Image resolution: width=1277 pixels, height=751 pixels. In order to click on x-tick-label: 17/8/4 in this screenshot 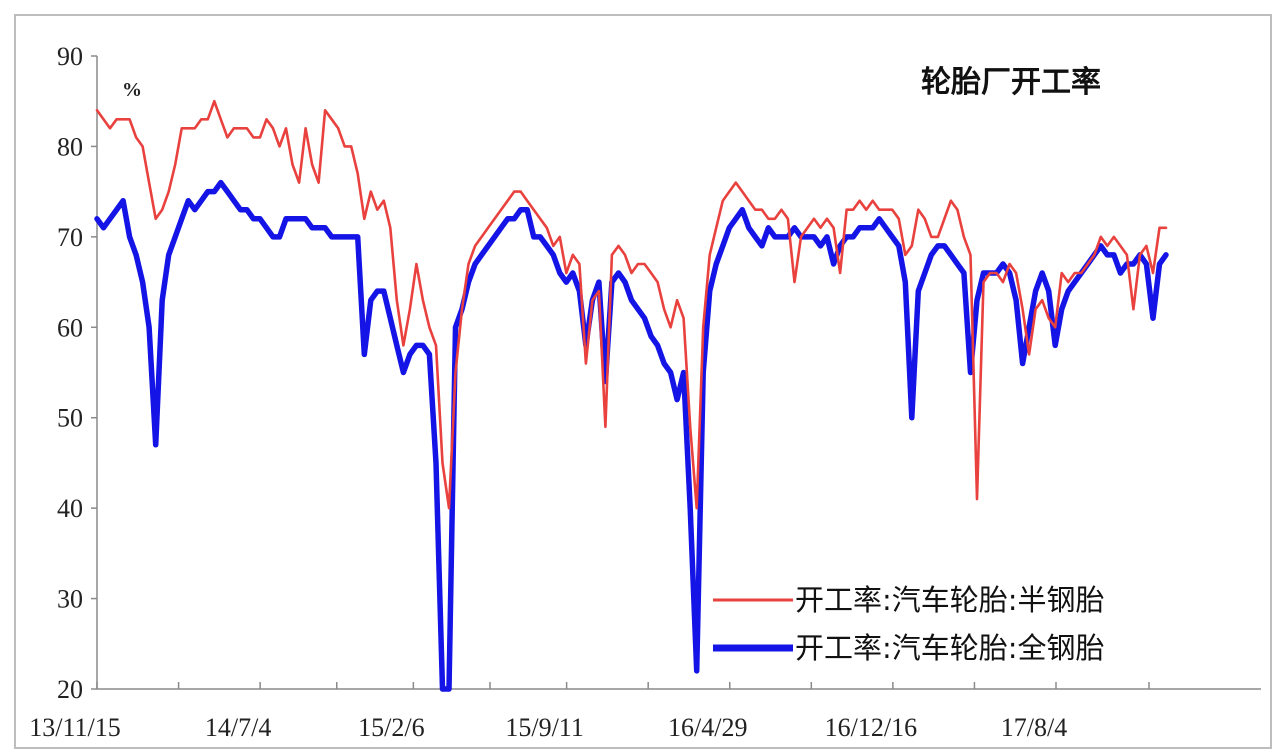, I will do `click(1034, 727)`.